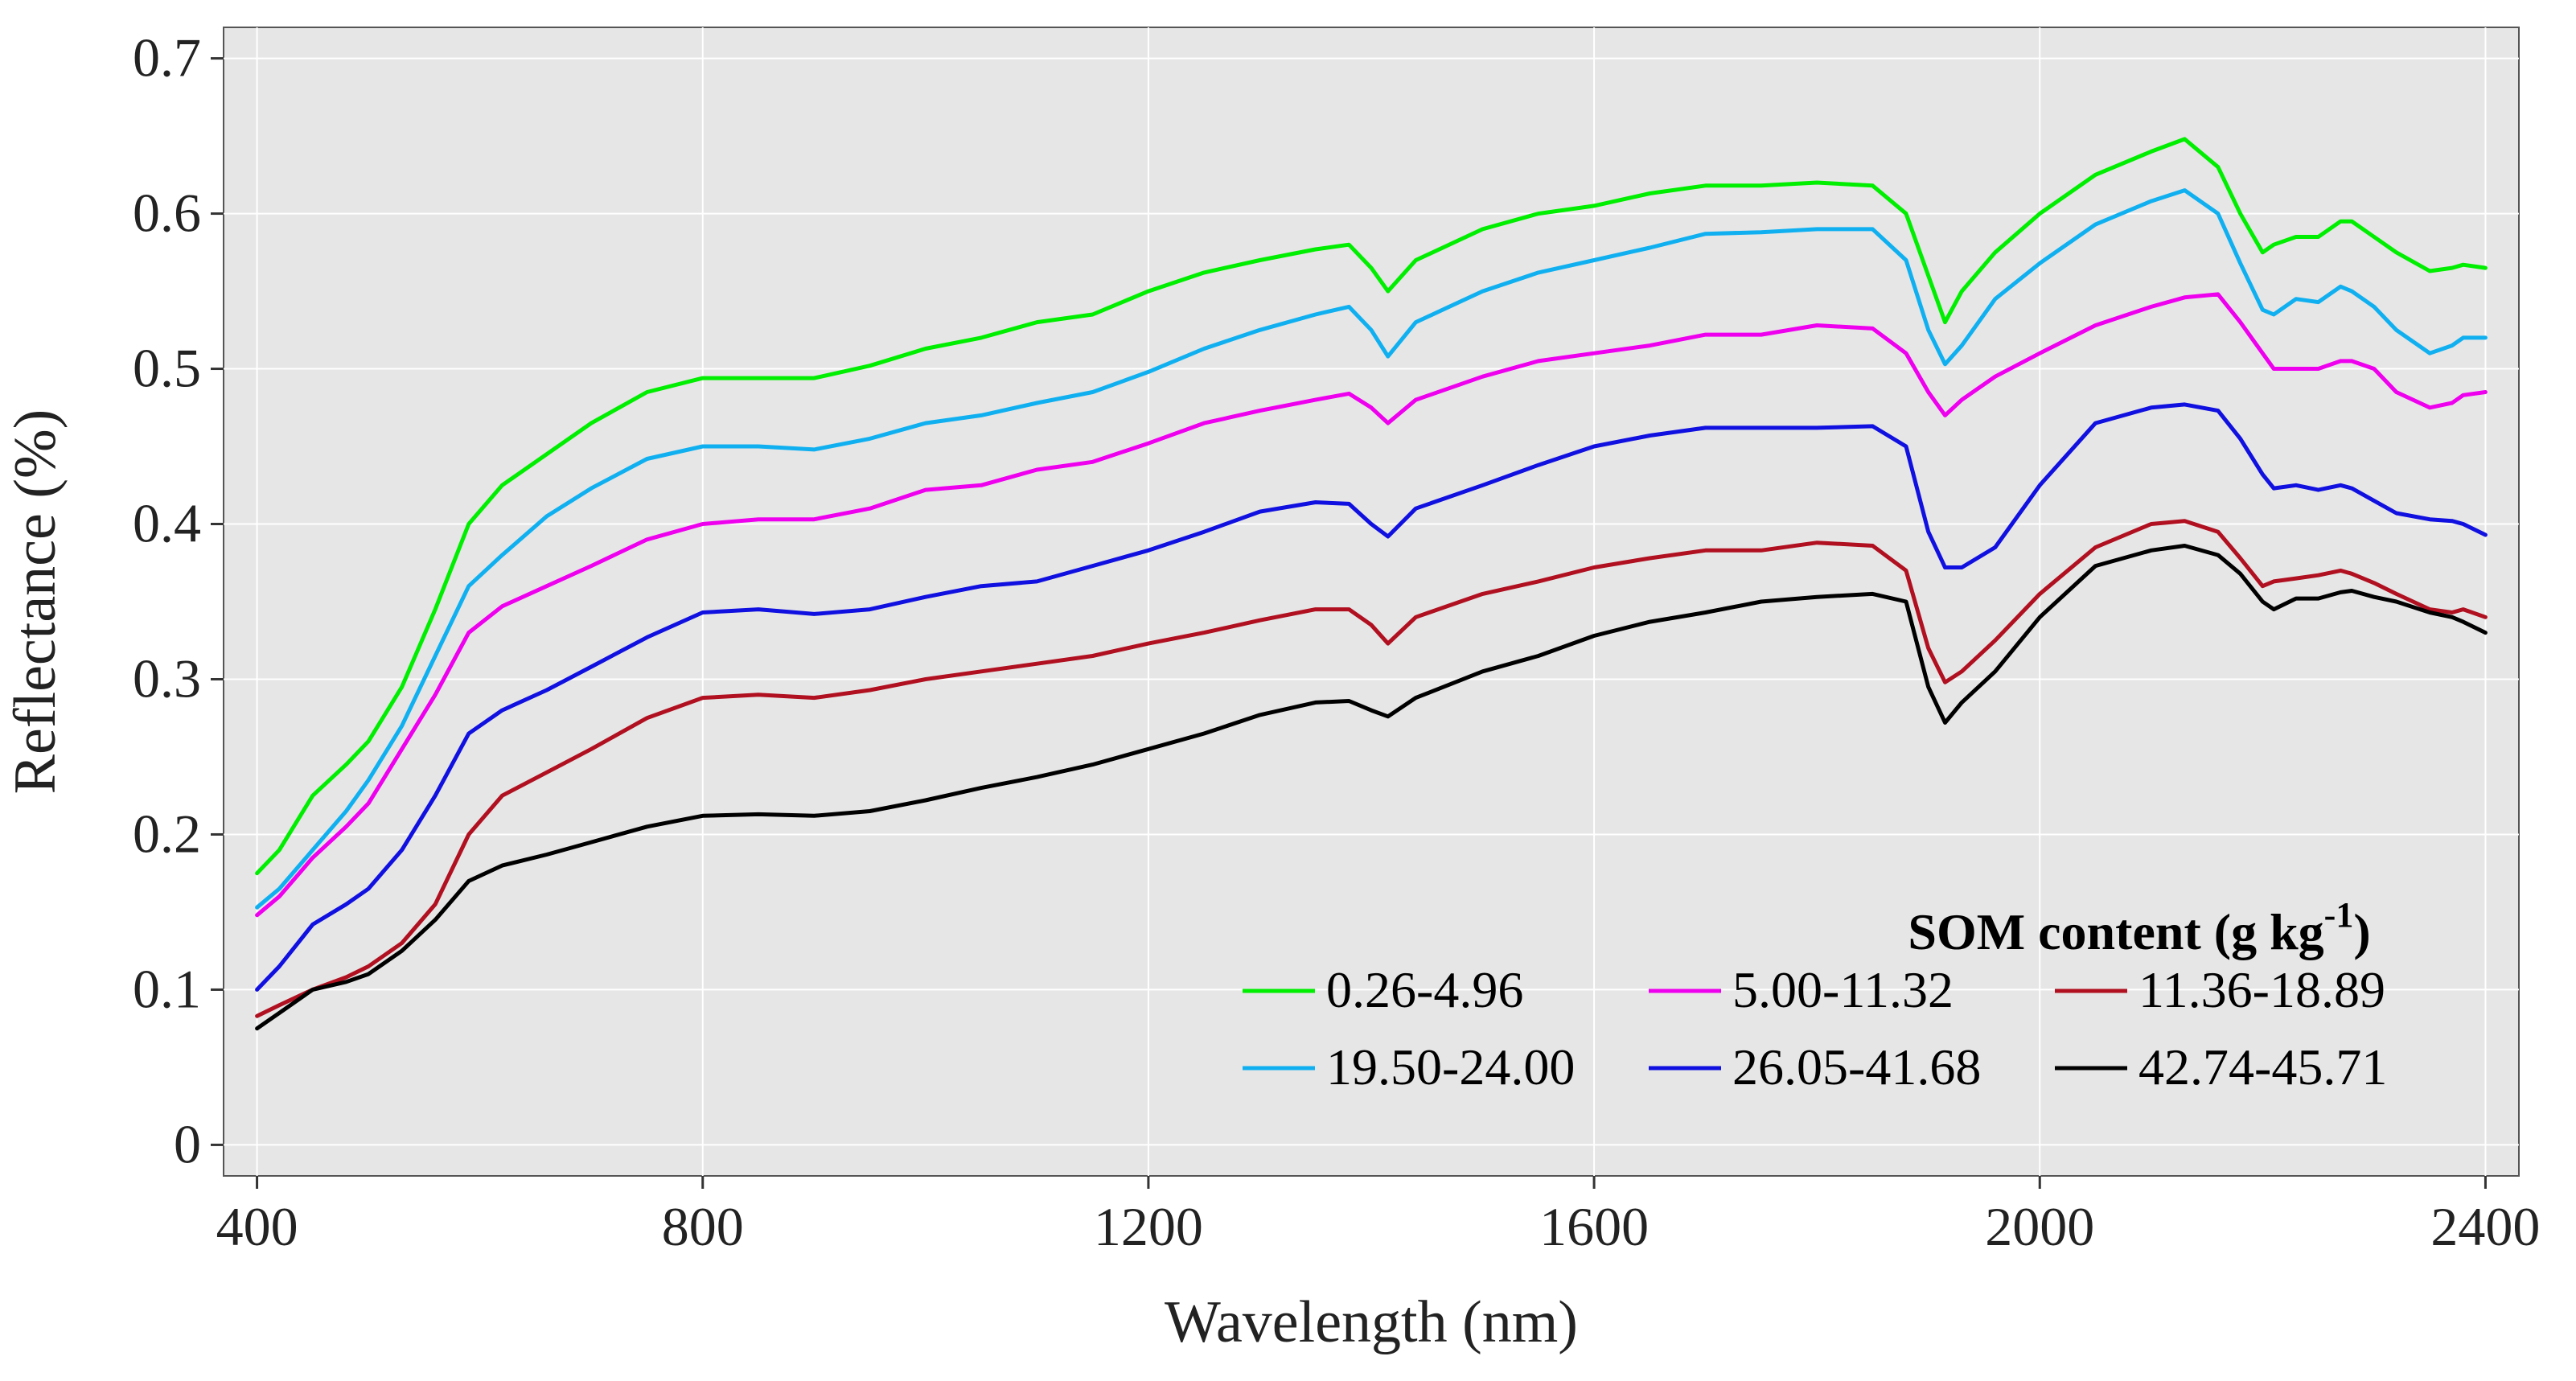 Image resolution: width=2576 pixels, height=1381 pixels. What do you see at coordinates (187, 1143) in the screenshot?
I see `y-tick-label: 0` at bounding box center [187, 1143].